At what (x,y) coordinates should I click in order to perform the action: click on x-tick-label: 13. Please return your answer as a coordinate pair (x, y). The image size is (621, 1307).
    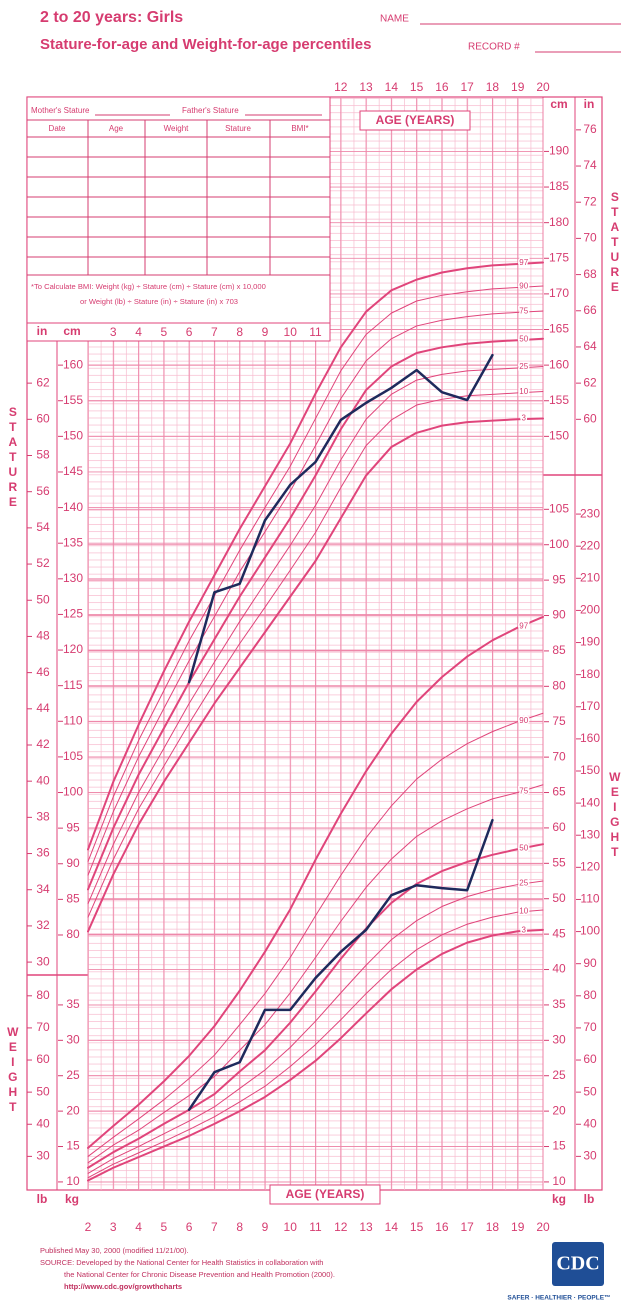
    Looking at the image, I should click on (366, 1227).